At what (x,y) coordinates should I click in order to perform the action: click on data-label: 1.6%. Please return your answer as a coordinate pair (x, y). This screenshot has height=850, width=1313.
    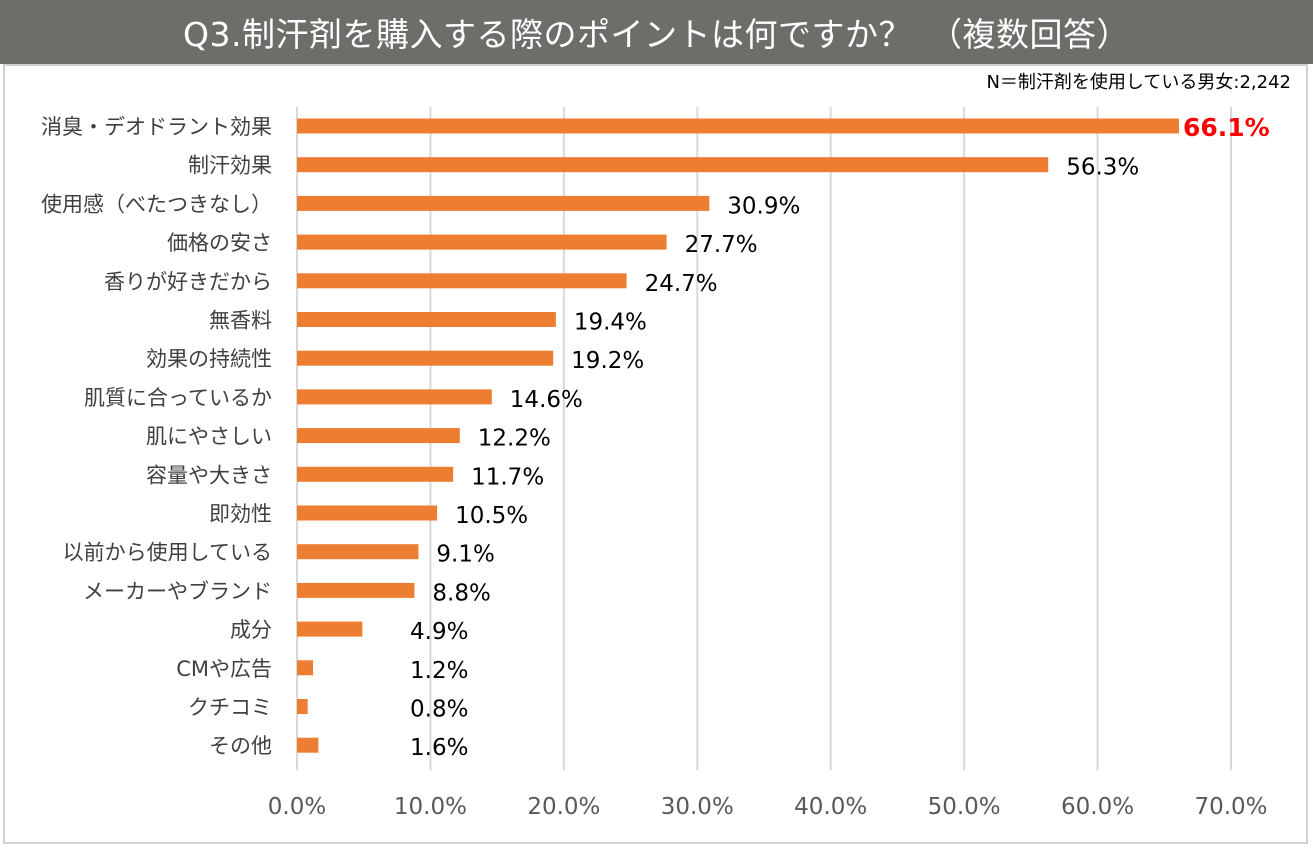
    Looking at the image, I should click on (439, 748).